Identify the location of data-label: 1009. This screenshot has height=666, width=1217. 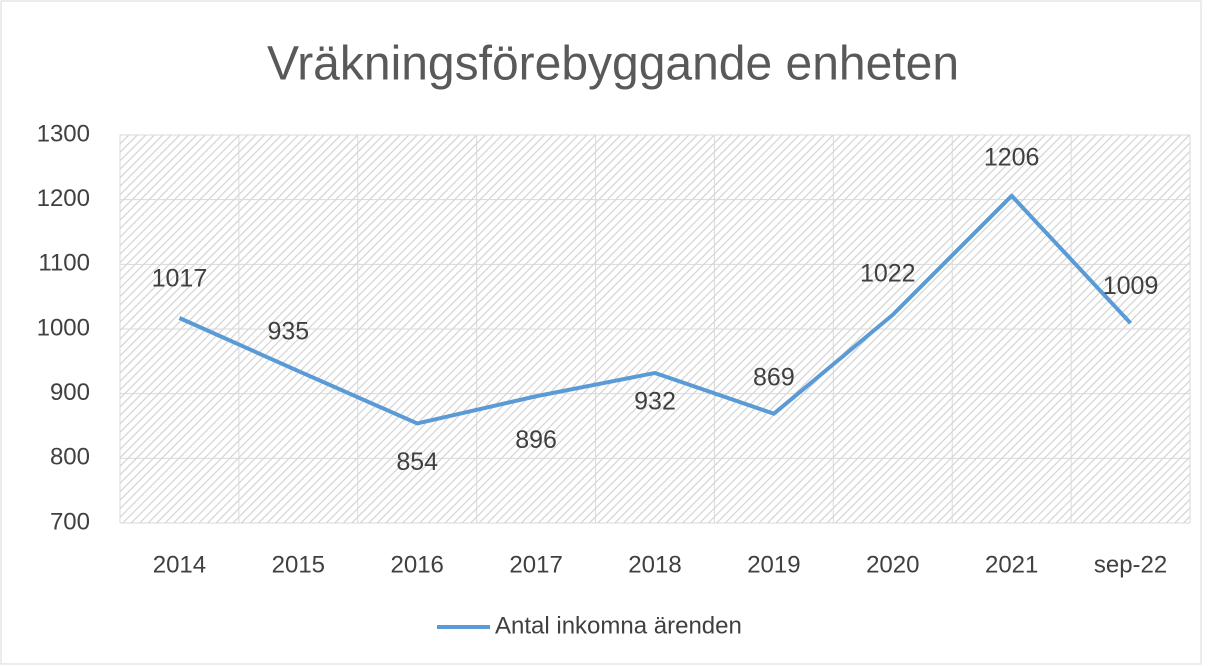
(1131, 286).